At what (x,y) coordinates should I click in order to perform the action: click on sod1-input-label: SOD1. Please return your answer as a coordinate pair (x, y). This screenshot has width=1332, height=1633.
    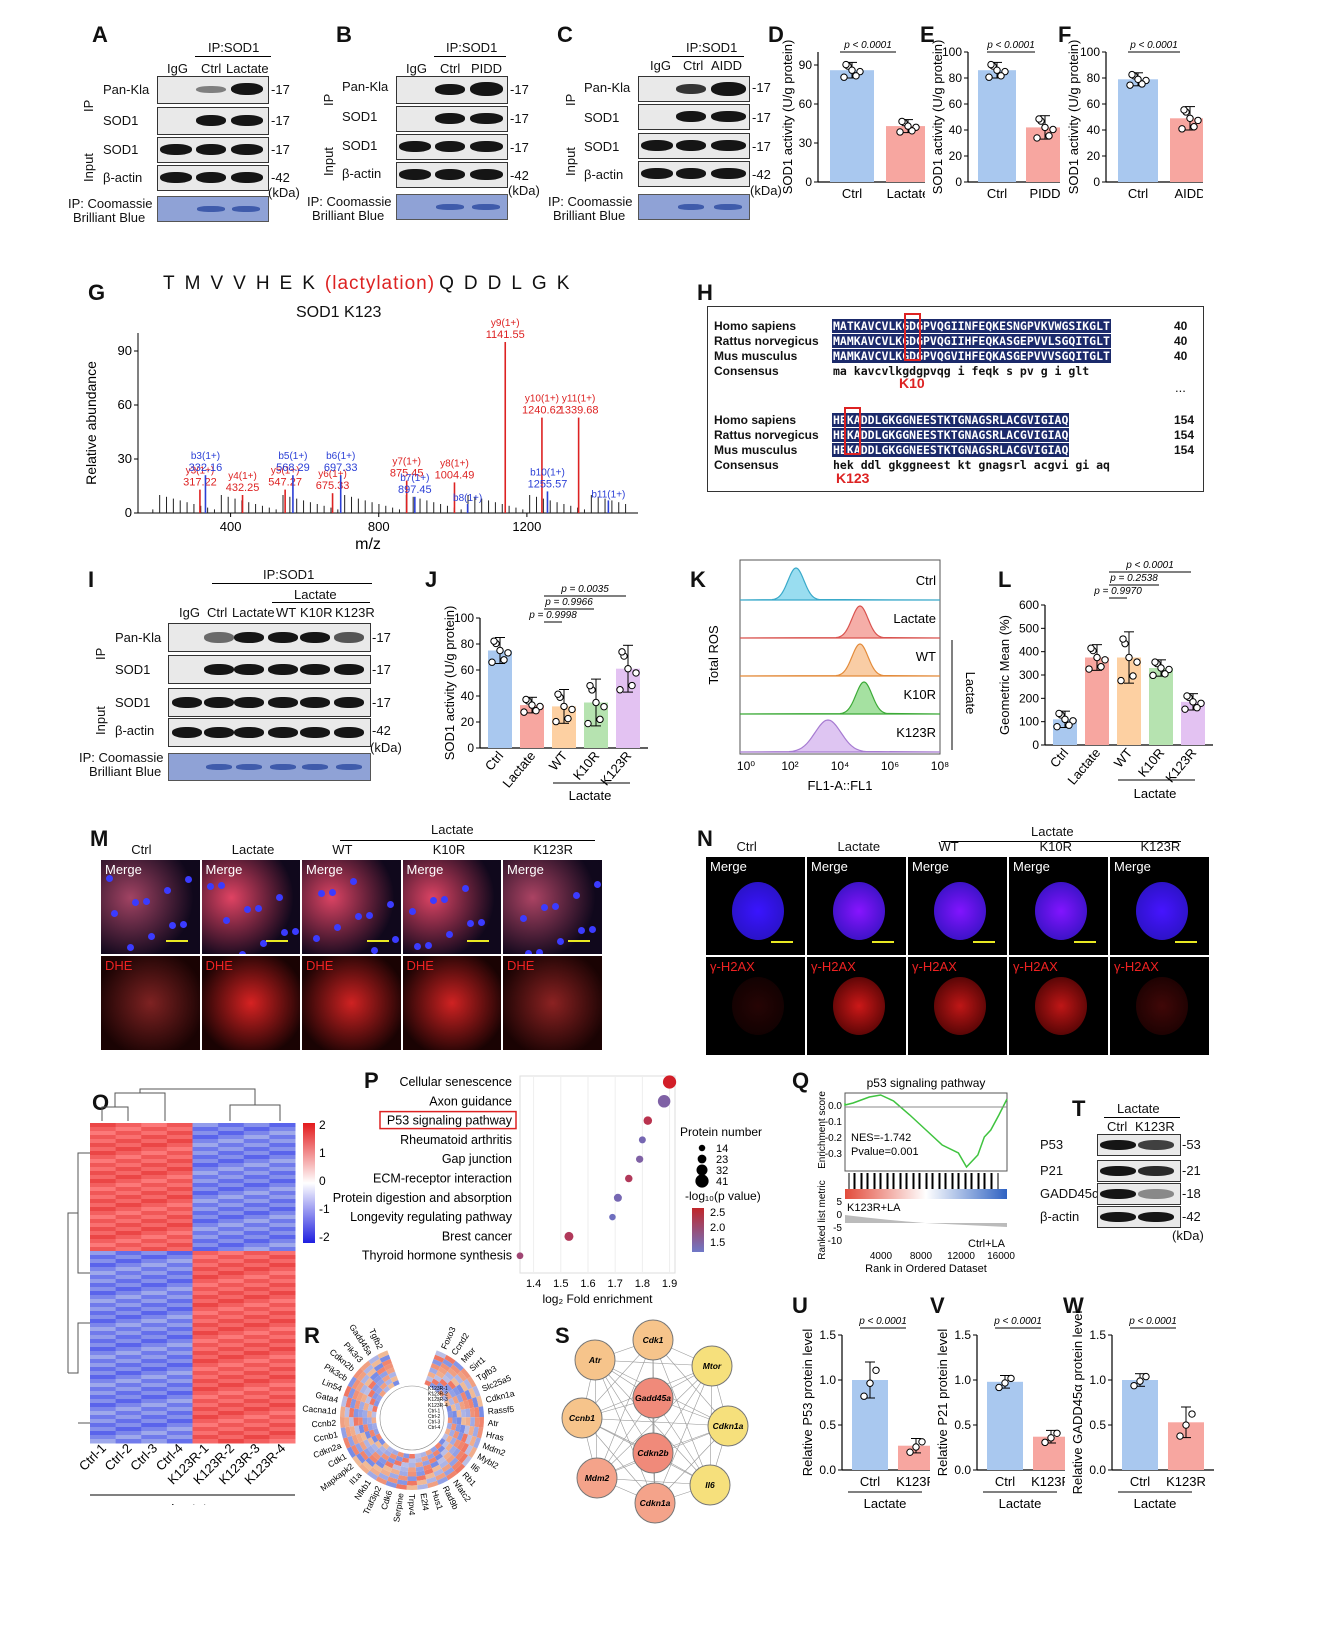
    Looking at the image, I should click on (133, 702).